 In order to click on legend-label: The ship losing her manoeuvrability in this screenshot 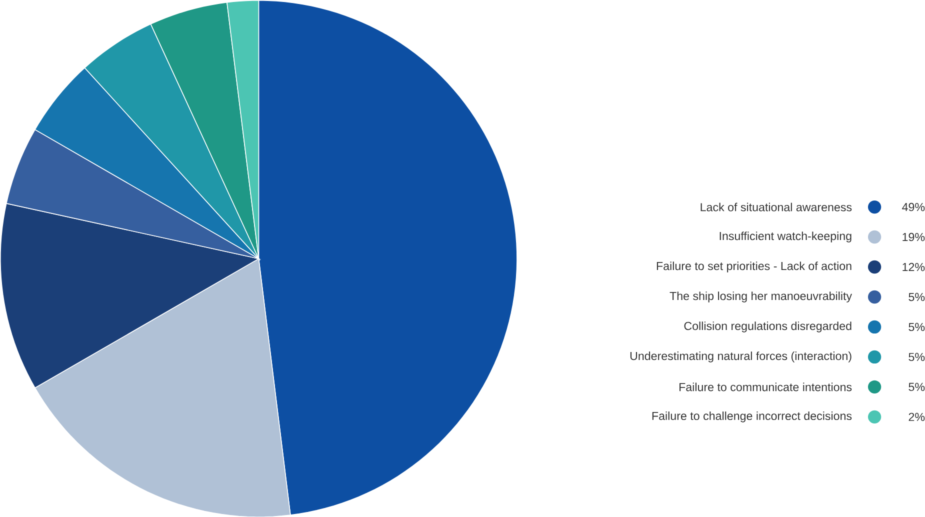, I will do `click(761, 296)`.